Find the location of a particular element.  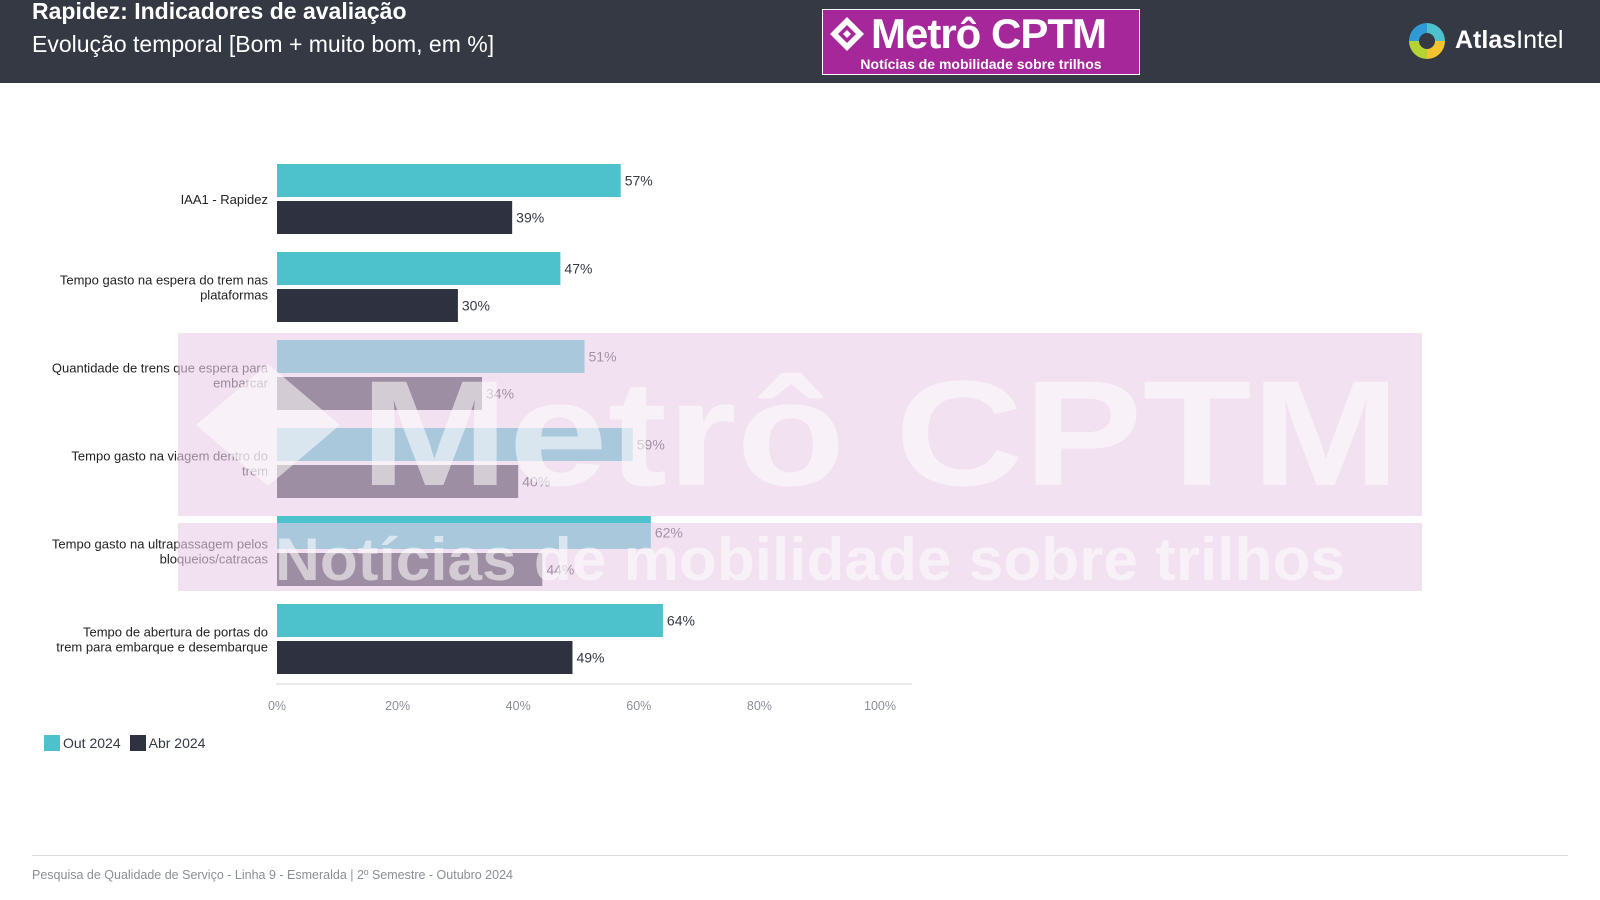

chart-legend: Out 2024 Abr 2024 is located at coordinates (129, 743).